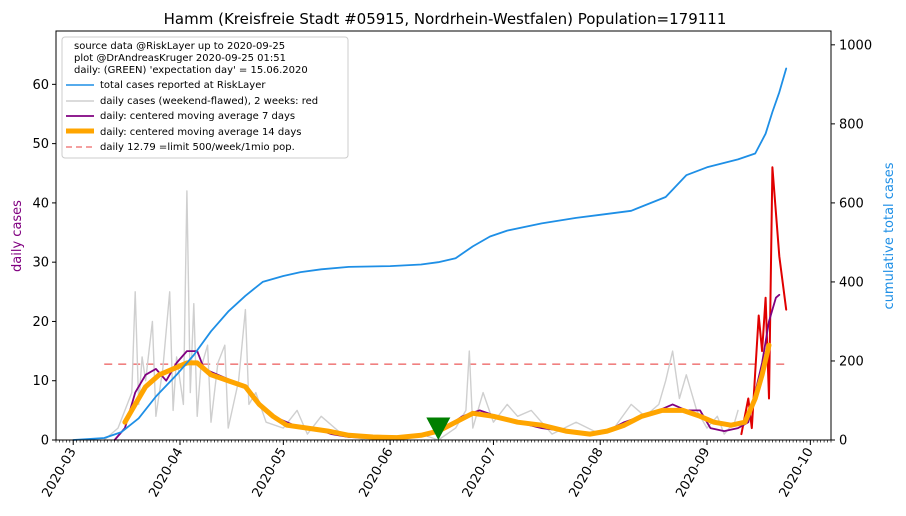 This screenshot has width=906, height=516. What do you see at coordinates (855, 45) in the screenshot?
I see `right-axis-tick-label: 1000` at bounding box center [855, 45].